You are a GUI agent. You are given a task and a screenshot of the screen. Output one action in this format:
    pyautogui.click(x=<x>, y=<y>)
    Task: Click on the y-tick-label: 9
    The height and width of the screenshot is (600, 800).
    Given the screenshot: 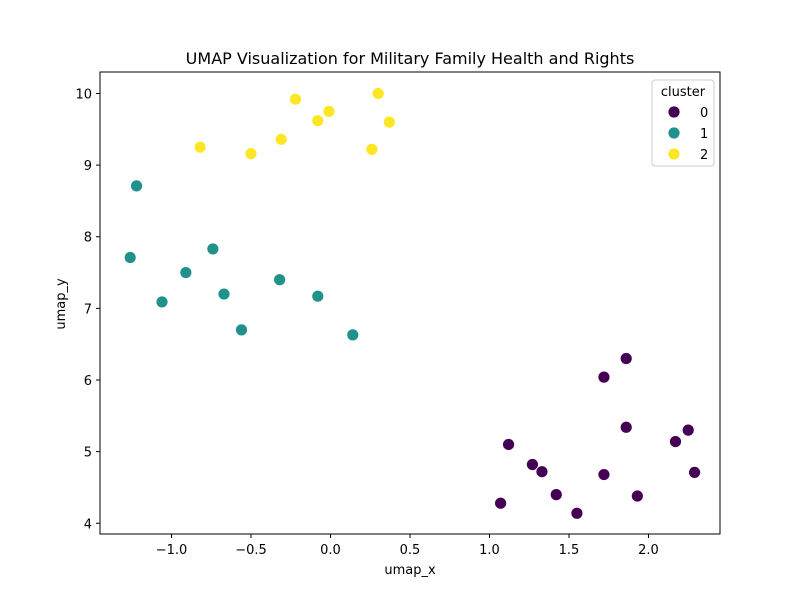 What is the action you would take?
    pyautogui.click(x=88, y=166)
    